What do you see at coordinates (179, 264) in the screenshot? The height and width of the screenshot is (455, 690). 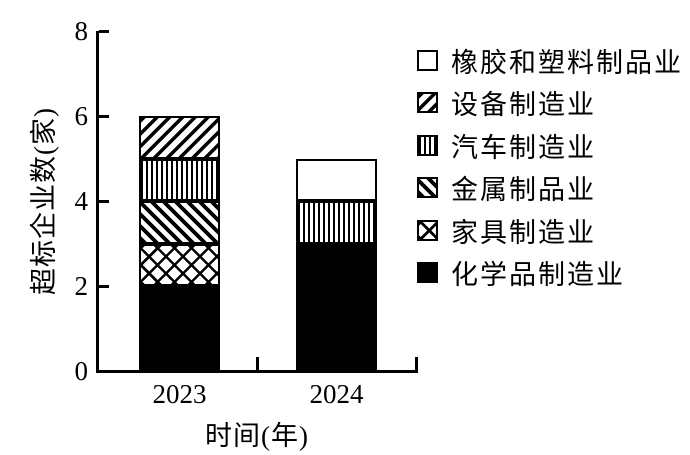 I see `bar-segment-diagonal-crosshatch` at bounding box center [179, 264].